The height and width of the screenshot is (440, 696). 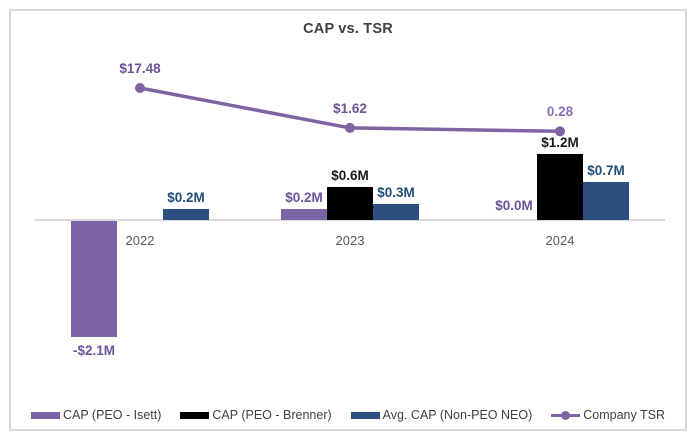 What do you see at coordinates (112, 415) in the screenshot?
I see `legend-label: CAP (PEO - Isett)` at bounding box center [112, 415].